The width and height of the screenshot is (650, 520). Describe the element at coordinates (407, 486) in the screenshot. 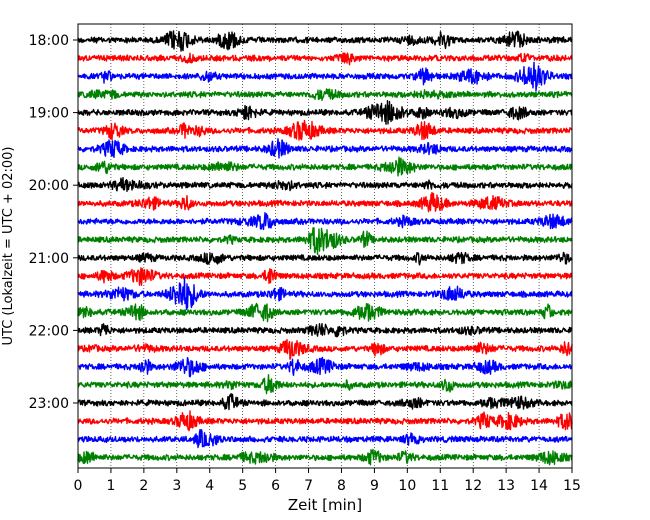

I see `x-tick-label: 10` at that location.